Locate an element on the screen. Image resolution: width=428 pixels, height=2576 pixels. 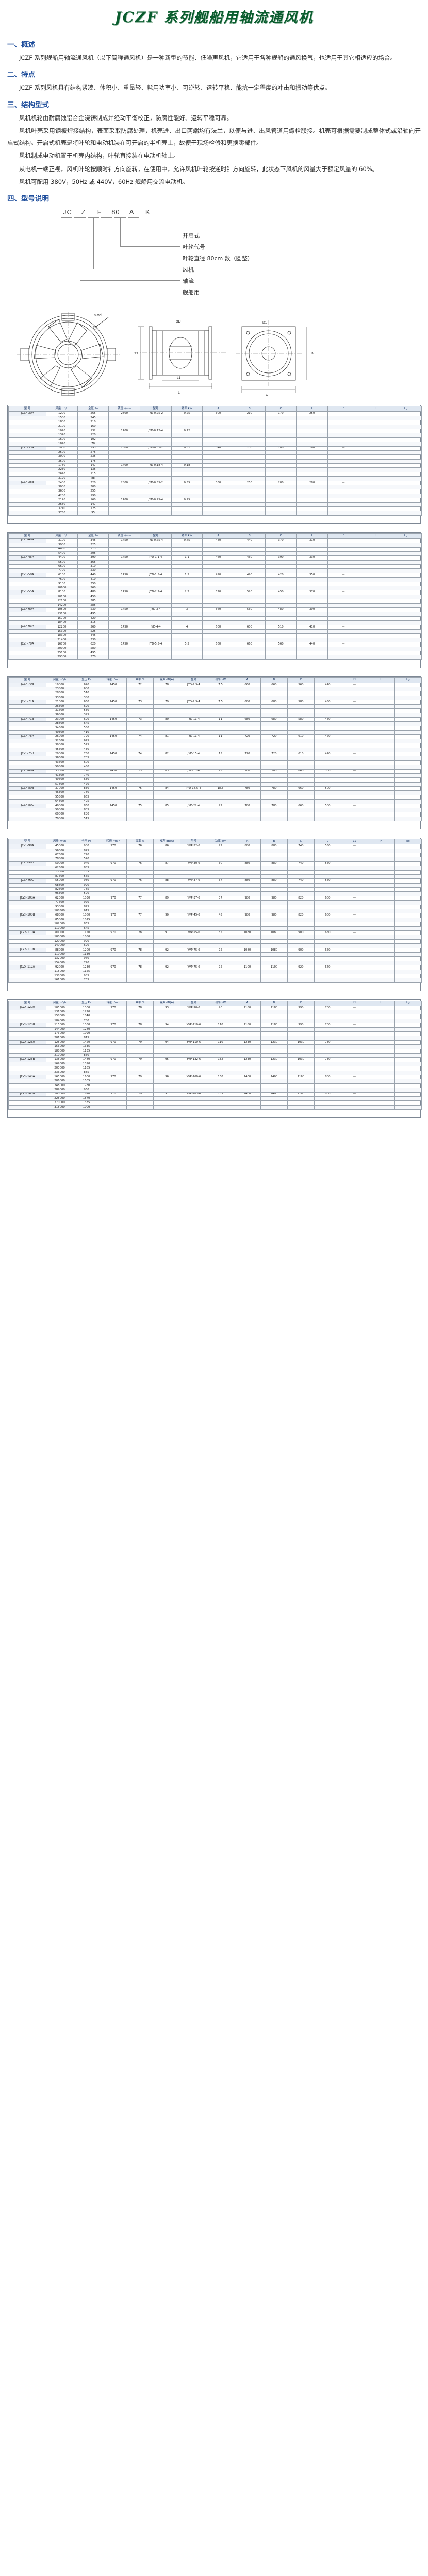
table-cell: 970 is located at coordinates (87, 902).